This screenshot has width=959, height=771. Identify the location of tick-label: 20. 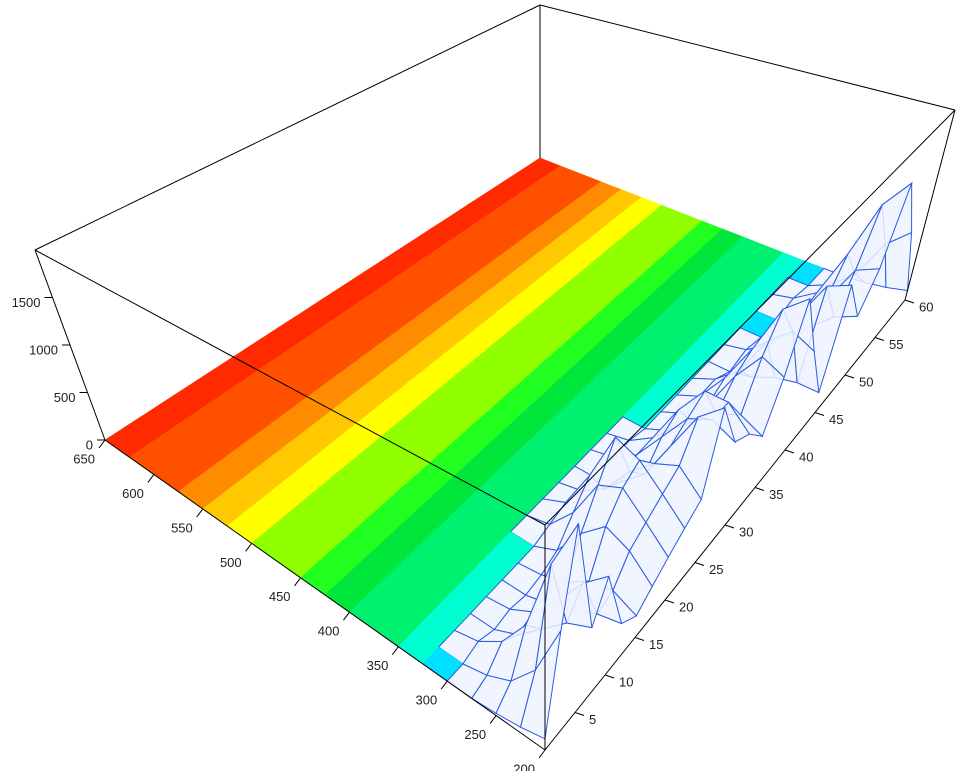
(686, 606).